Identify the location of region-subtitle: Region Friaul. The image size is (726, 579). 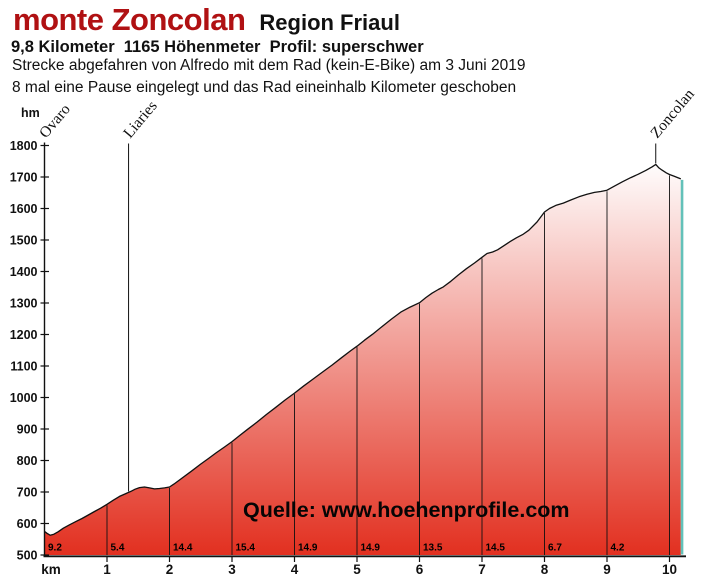
(329, 22).